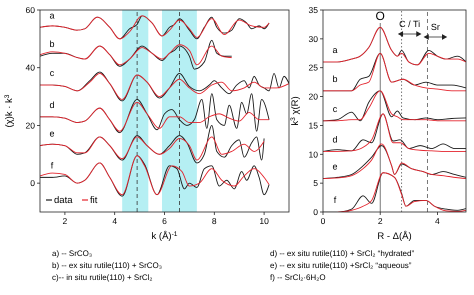  I want to click on x-tick-label: 8, so click(214, 221).